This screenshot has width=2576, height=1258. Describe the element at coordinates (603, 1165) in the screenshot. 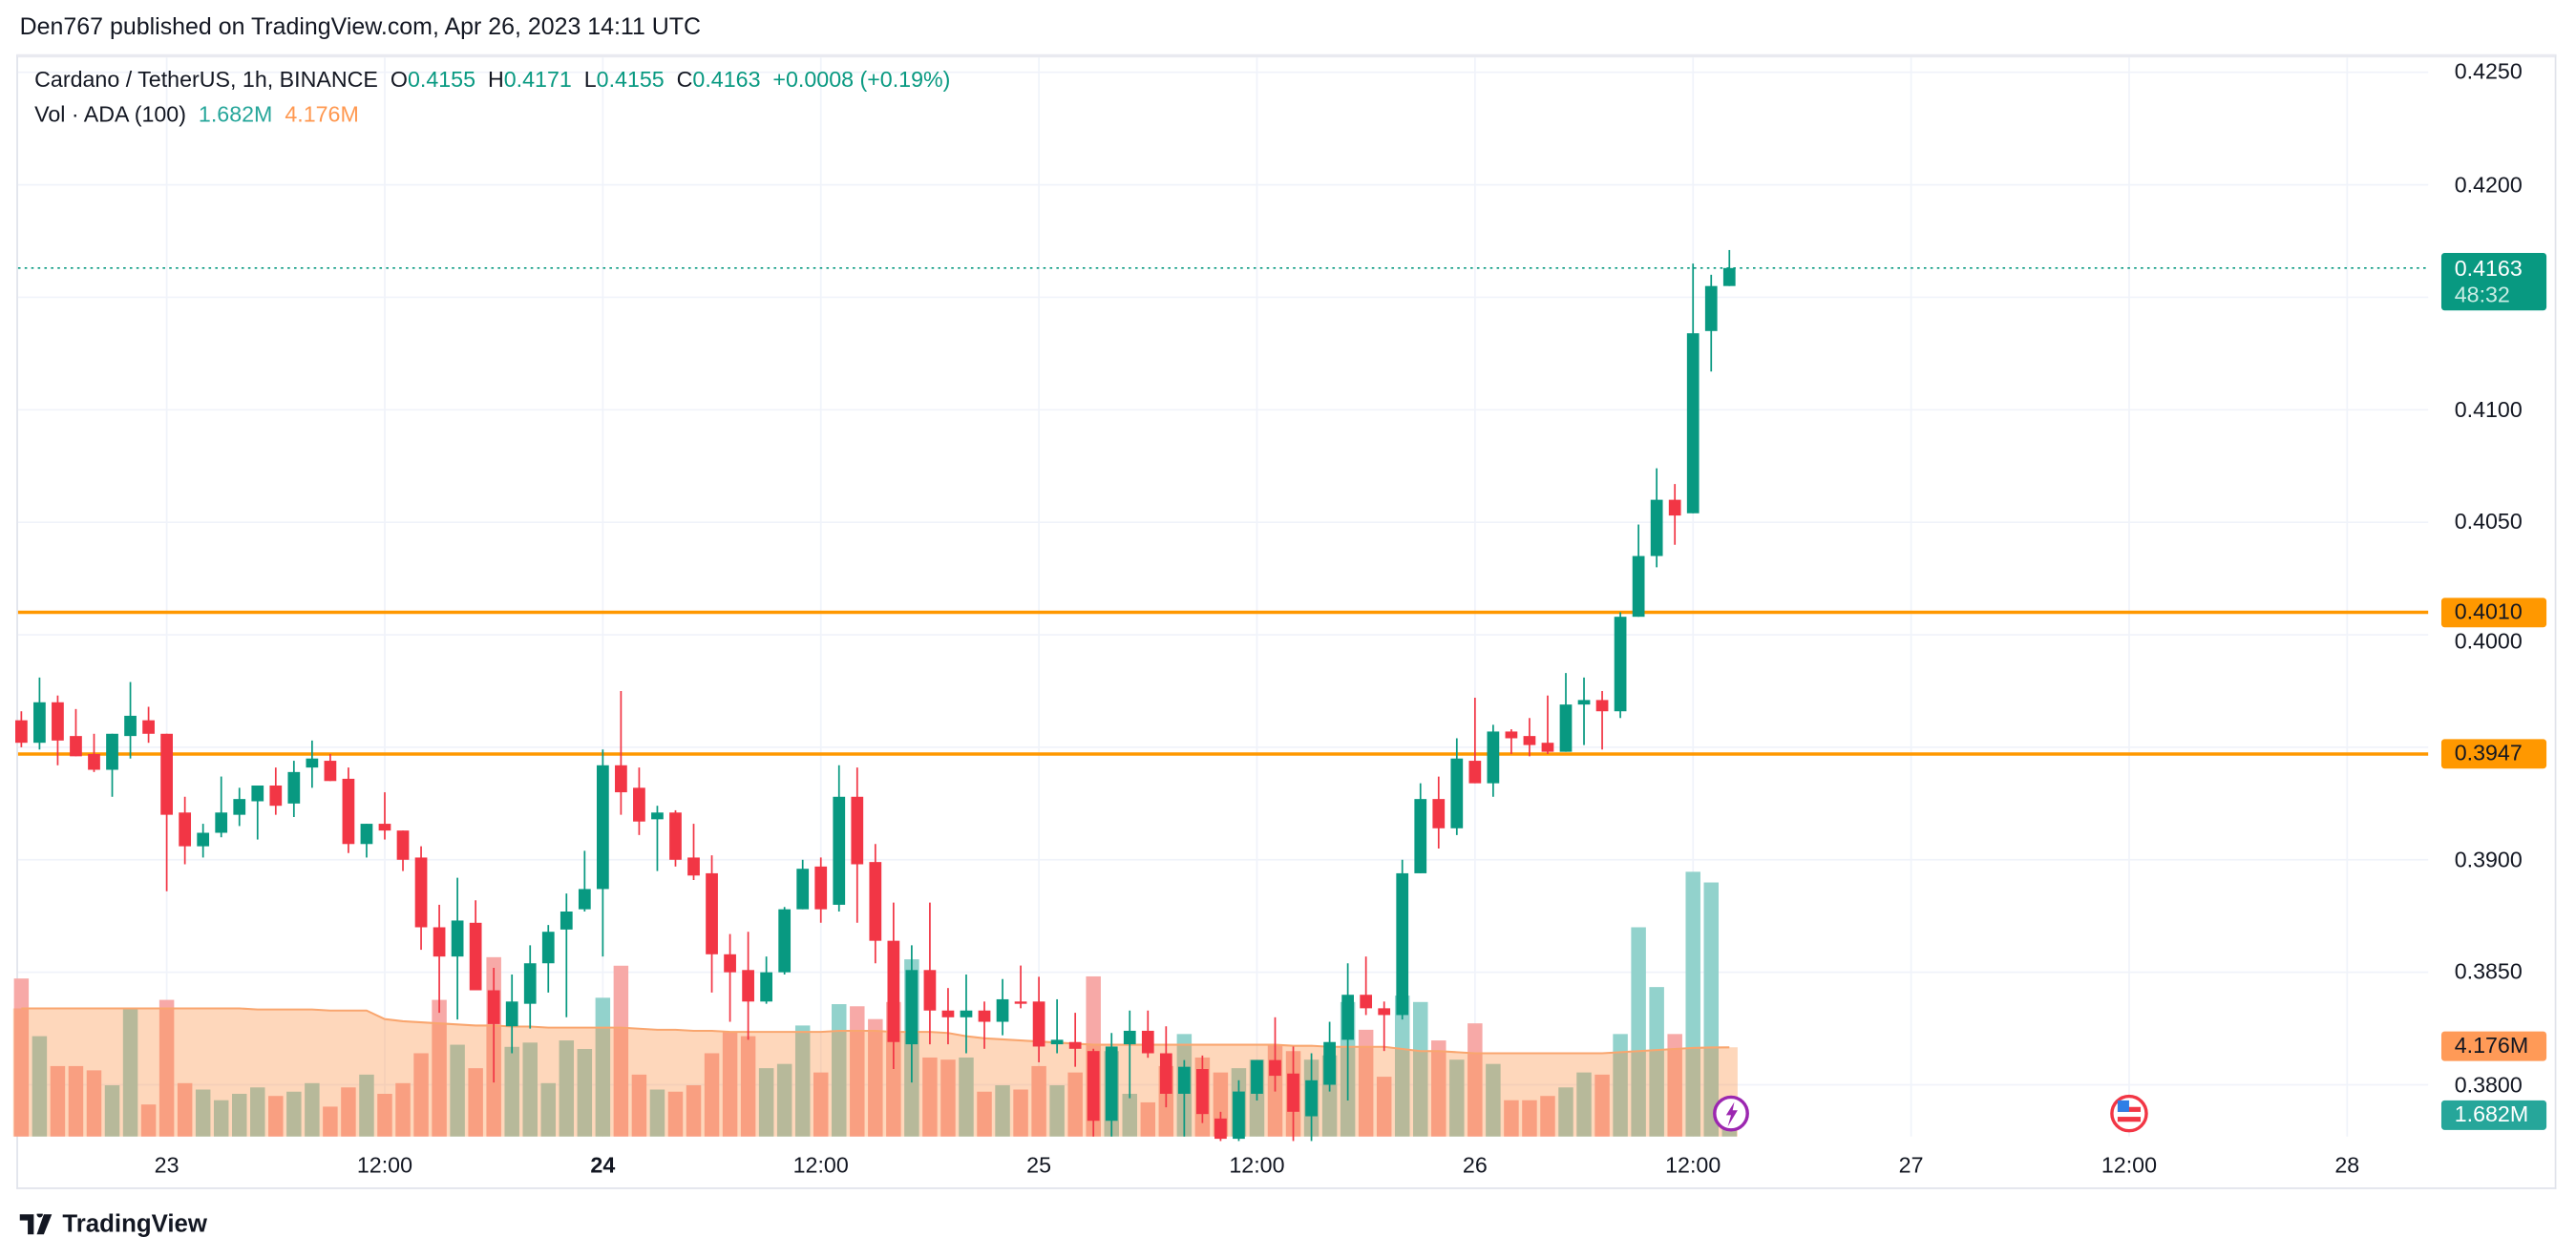

I see `time-tick-label: 24` at that location.